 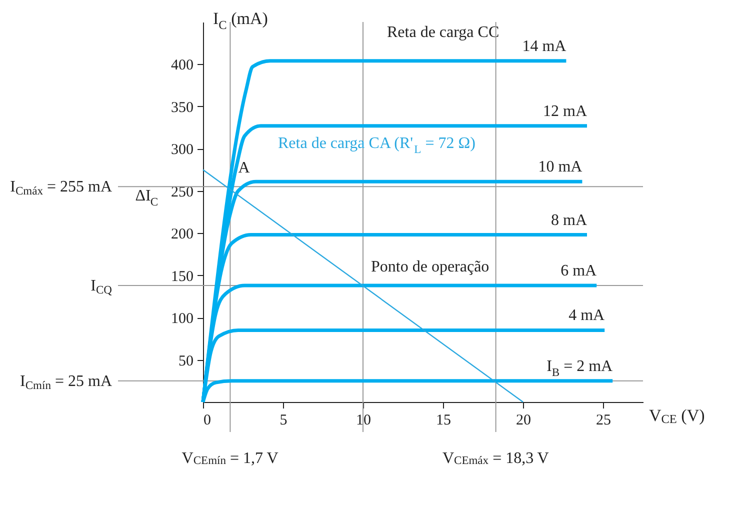 What do you see at coordinates (569, 220) in the screenshot?
I see `series-label: 8 mA` at bounding box center [569, 220].